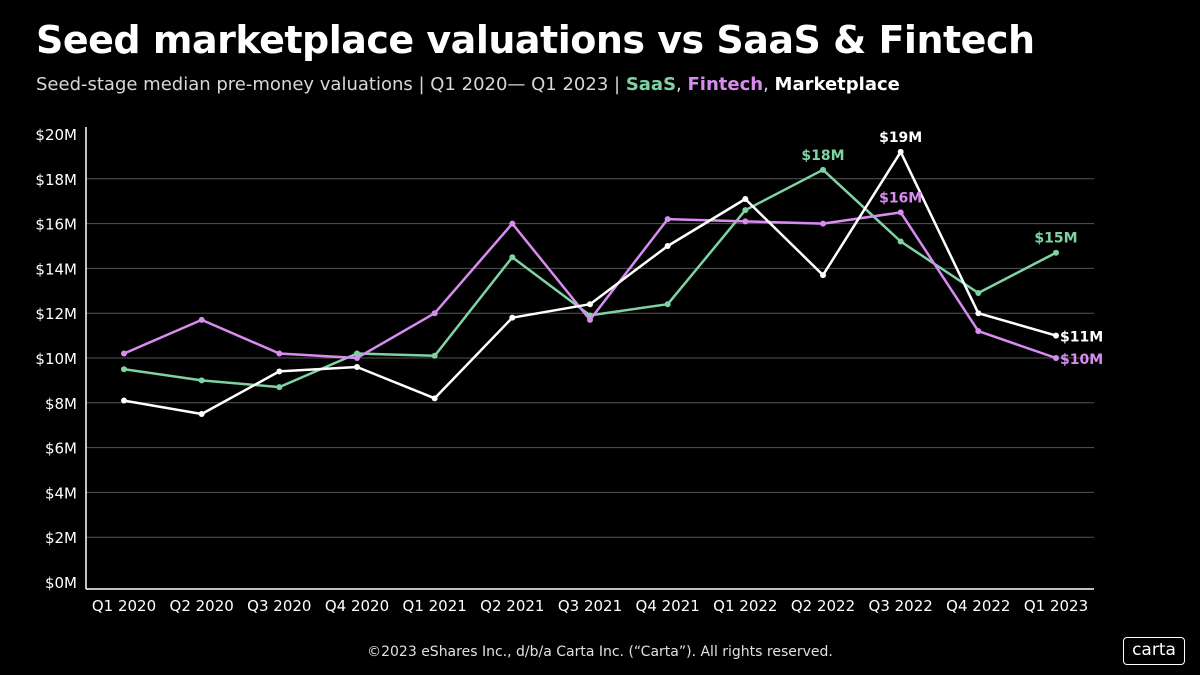 Image resolution: width=1200 pixels, height=675 pixels. What do you see at coordinates (900, 138) in the screenshot?
I see `data-label-marketplace: $19M` at bounding box center [900, 138].